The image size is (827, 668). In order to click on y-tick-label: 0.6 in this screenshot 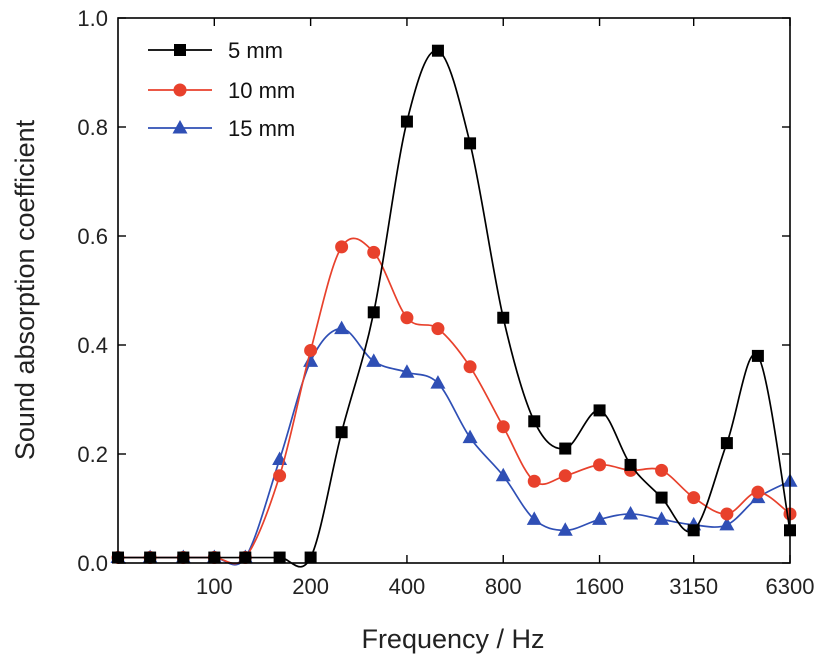, I will do `click(92, 236)`.